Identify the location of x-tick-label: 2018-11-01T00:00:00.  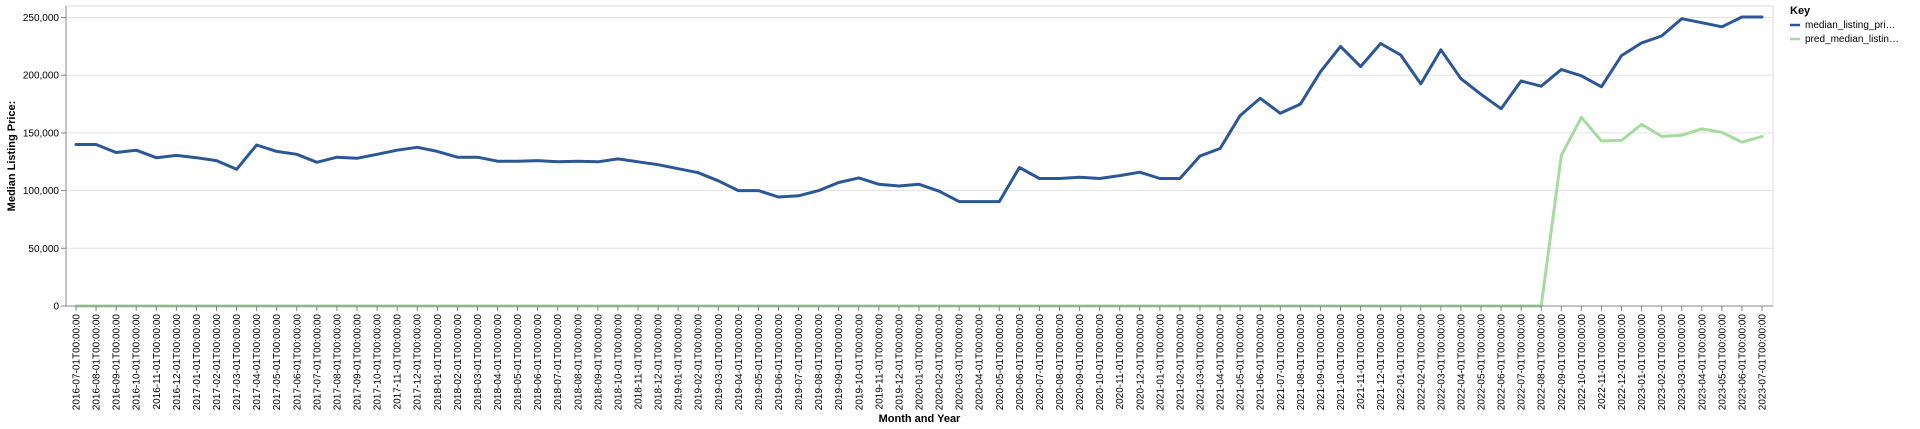
(639, 362).